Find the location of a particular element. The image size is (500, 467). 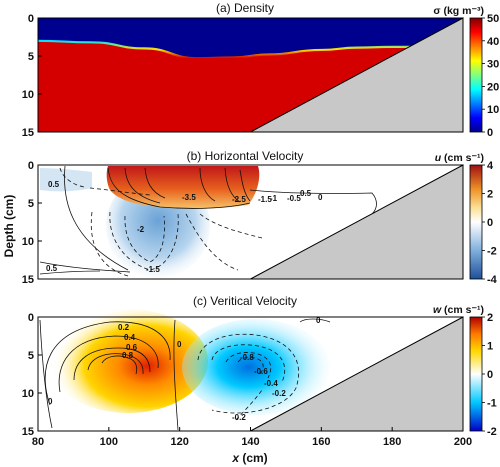

x-tick-label: 160 is located at coordinates (321, 442).